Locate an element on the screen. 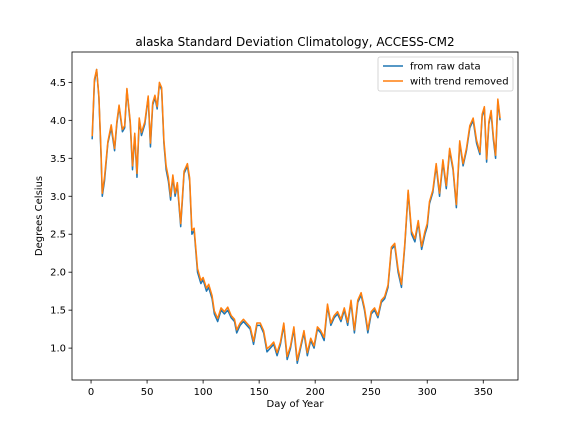 Image resolution: width=576 pixels, height=432 pixels. y-tick-label: 3.5 is located at coordinates (58, 159).